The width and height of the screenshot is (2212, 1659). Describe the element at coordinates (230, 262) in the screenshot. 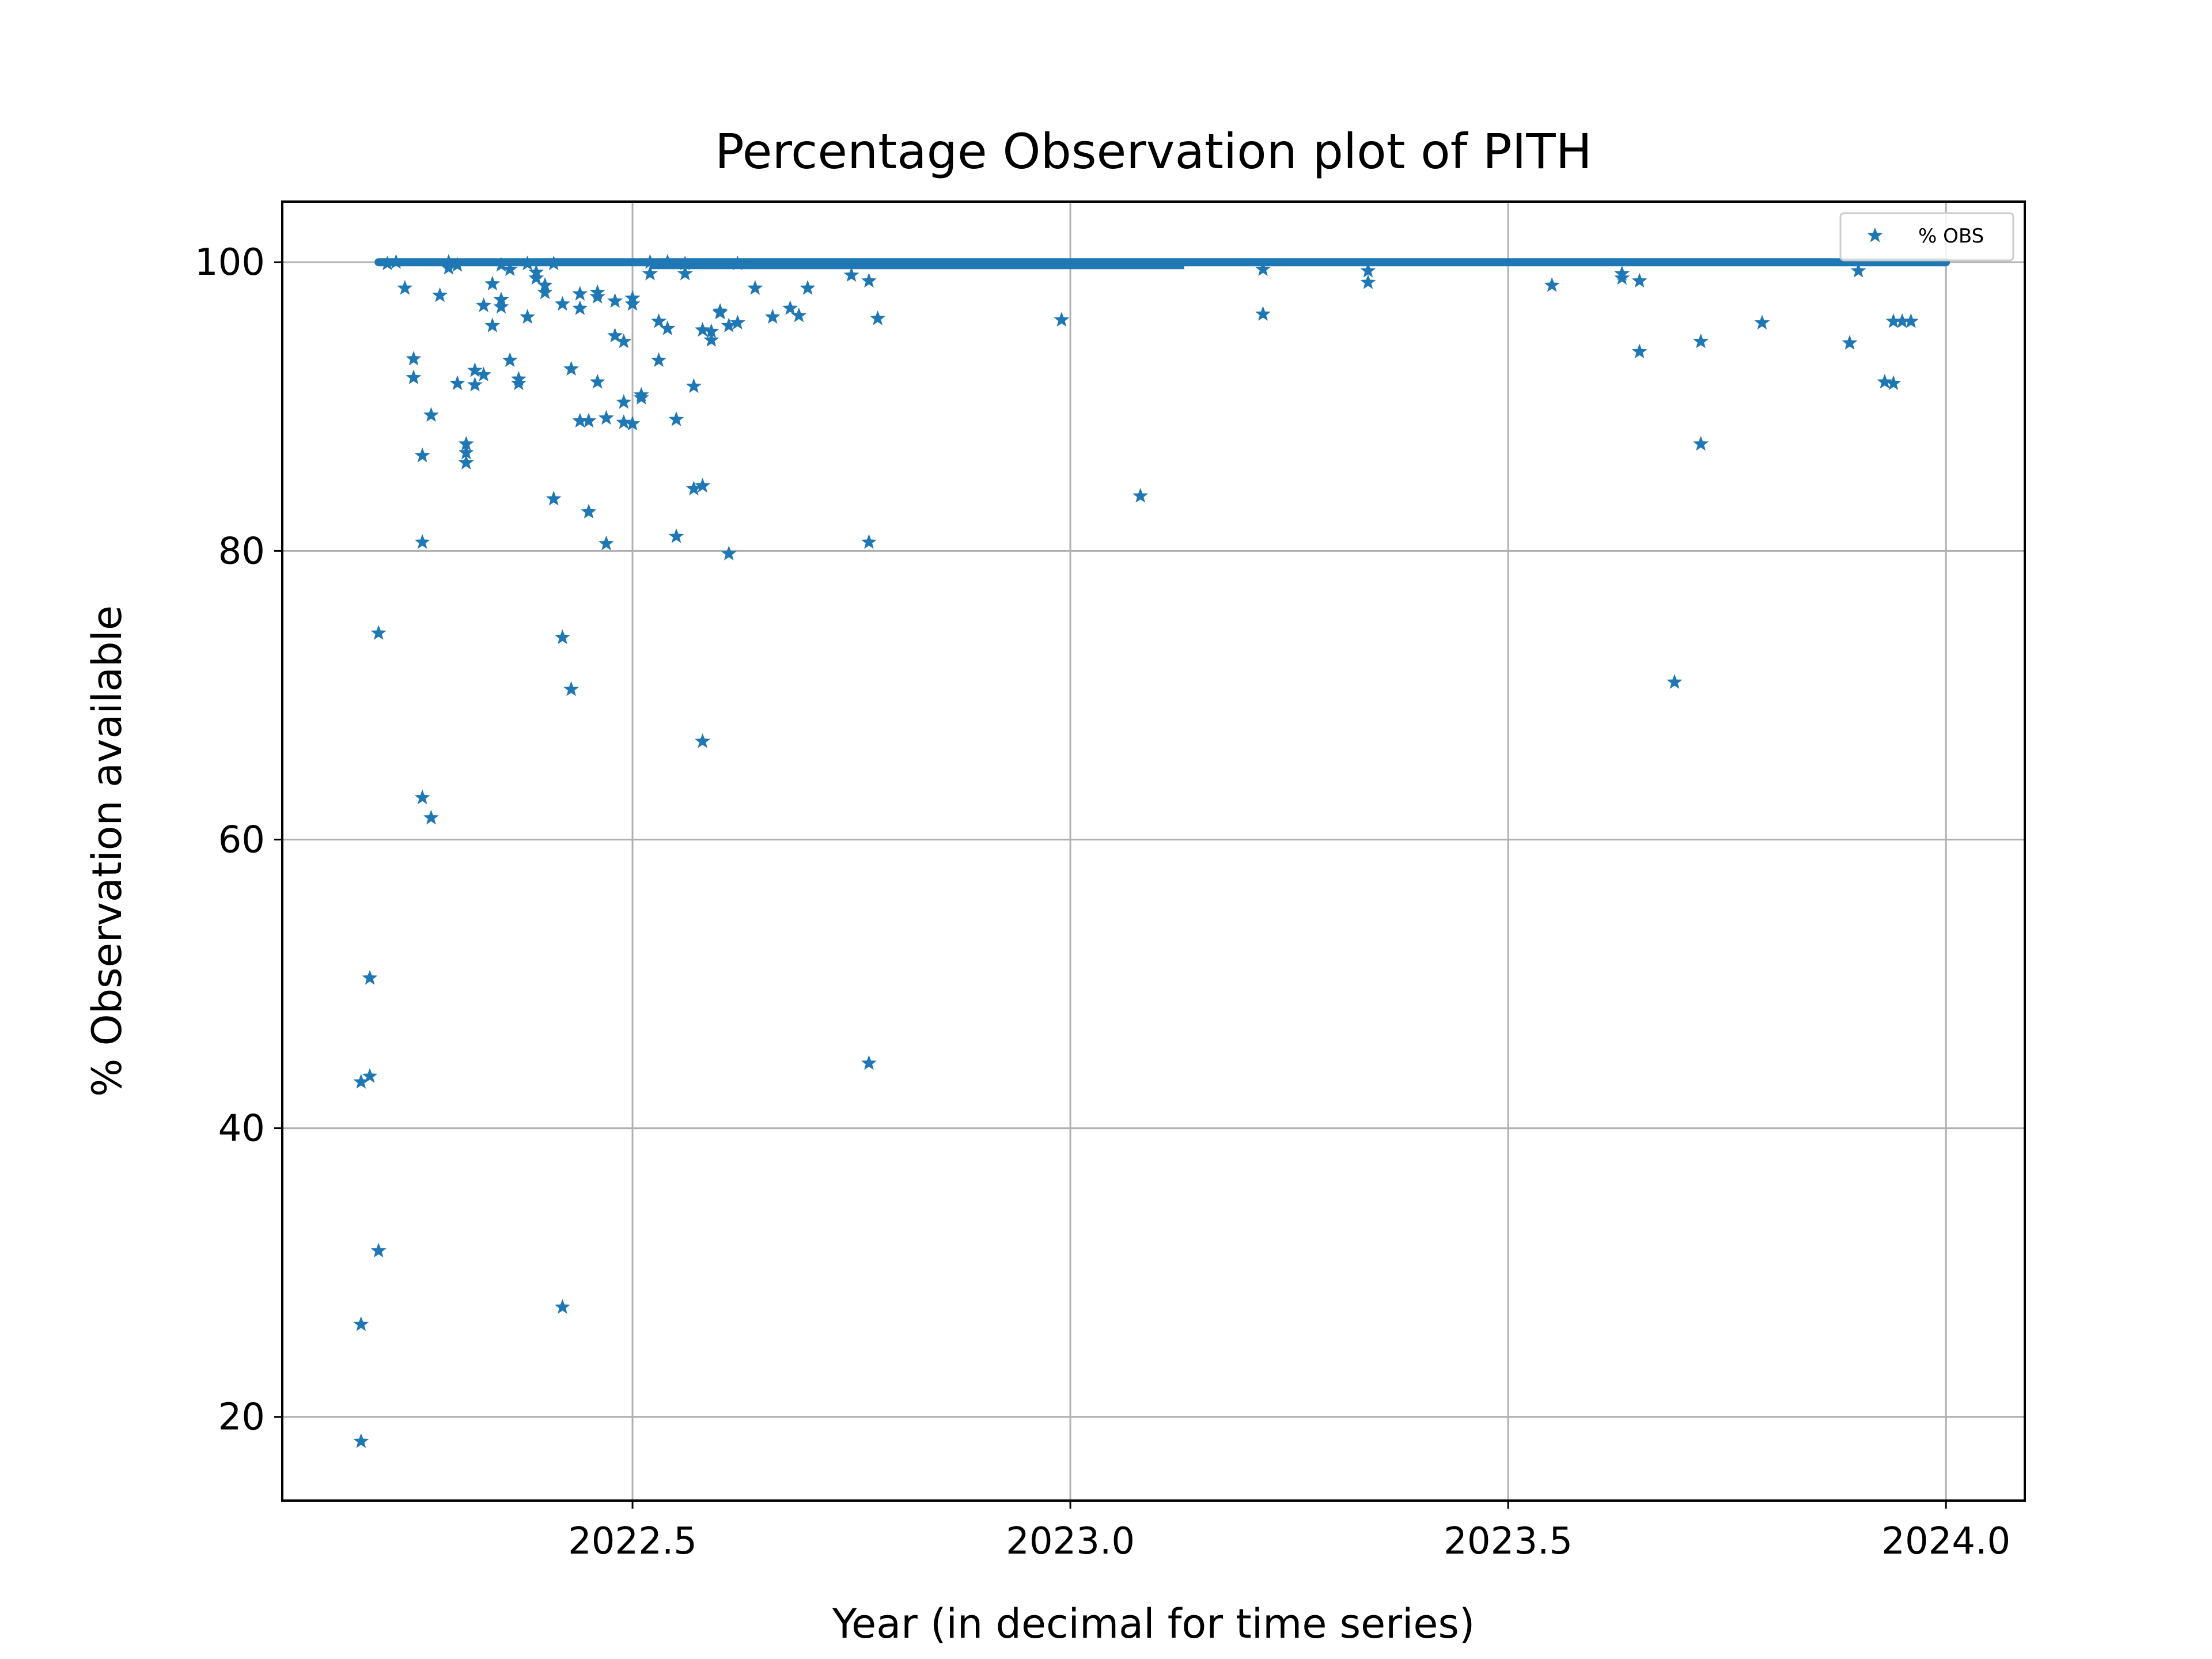

I see `y-tick-label: 100` at that location.